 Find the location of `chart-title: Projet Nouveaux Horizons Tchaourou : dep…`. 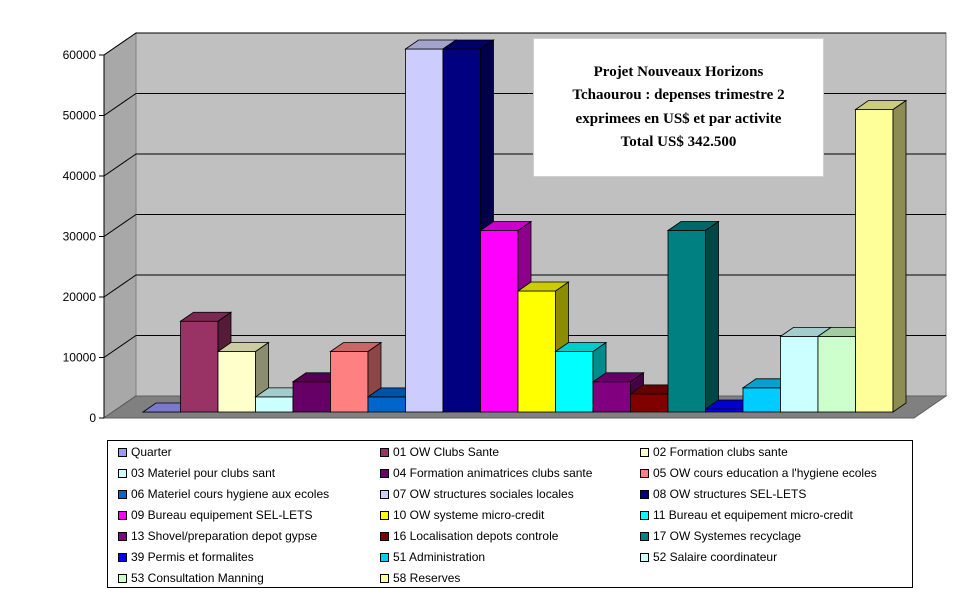

chart-title: Projet Nouveaux Horizons Tchaourou : dep… is located at coordinates (678, 107).